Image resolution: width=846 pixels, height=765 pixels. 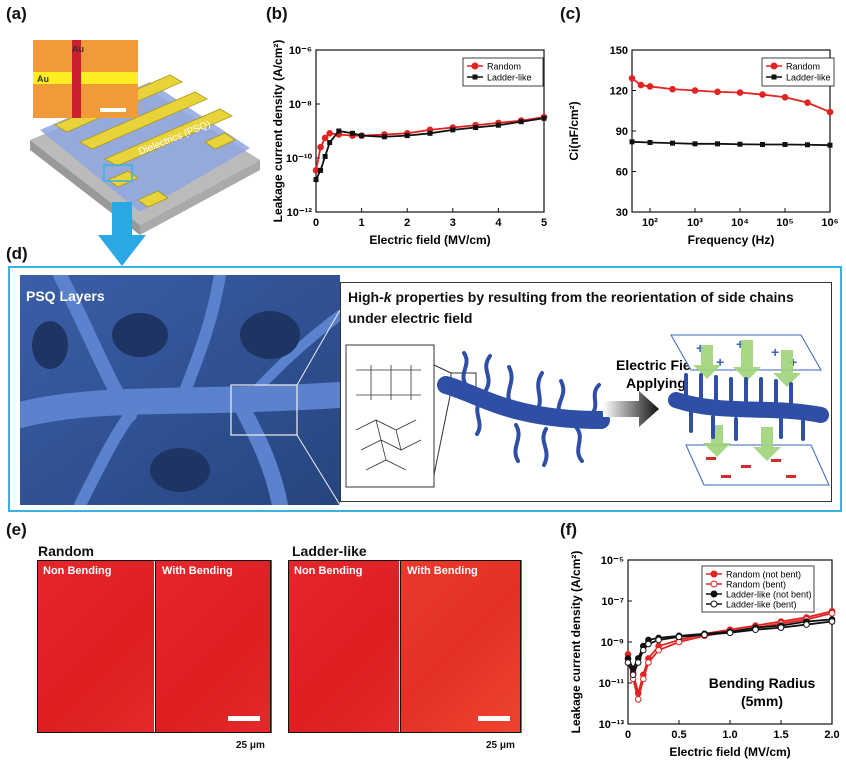 I want to click on x-tick-label: 0.5, so click(x=678, y=735).